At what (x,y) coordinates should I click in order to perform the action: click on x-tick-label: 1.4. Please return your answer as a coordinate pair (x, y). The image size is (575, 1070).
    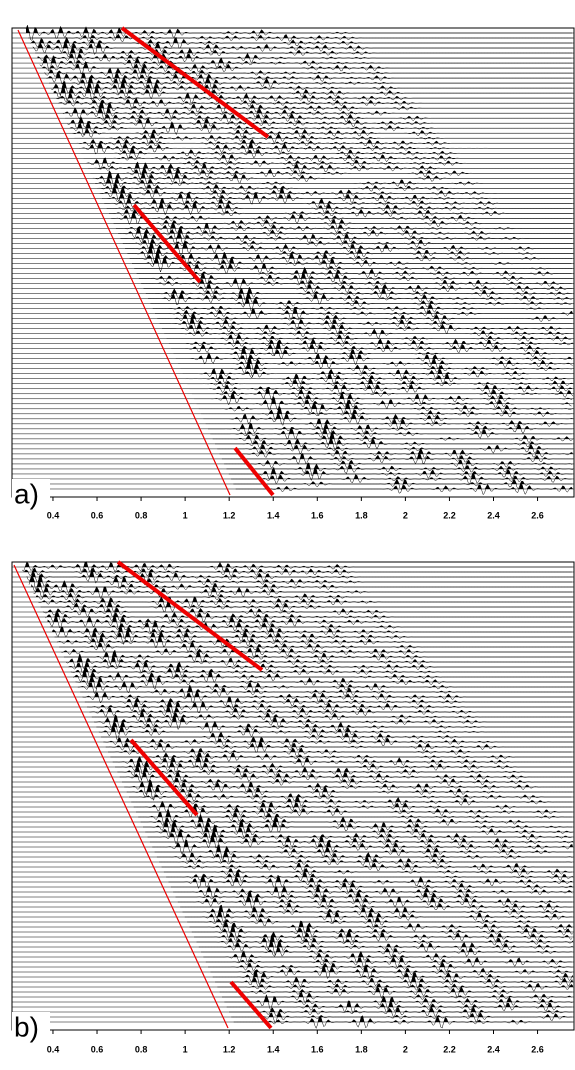
    Looking at the image, I should click on (273, 515).